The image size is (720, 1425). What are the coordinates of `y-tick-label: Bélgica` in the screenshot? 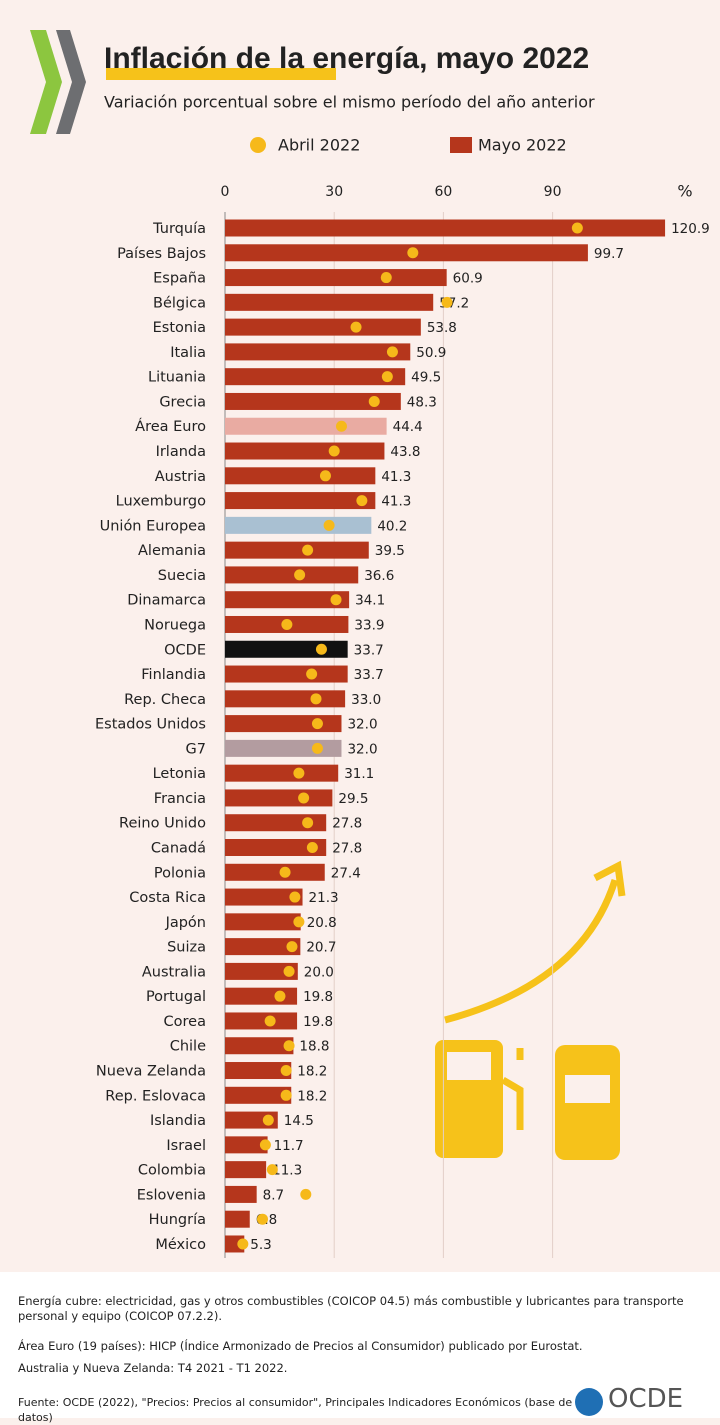 It's located at (179, 303).